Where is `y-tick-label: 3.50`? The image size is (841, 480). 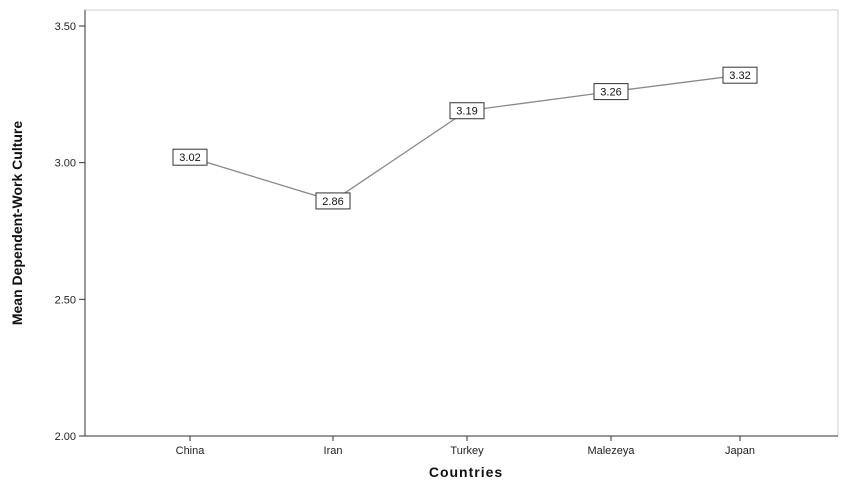
y-tick-label: 3.50 is located at coordinates (65, 27).